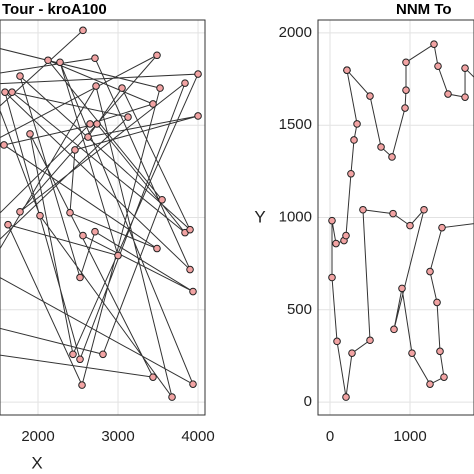 The image size is (474, 474). Describe the element at coordinates (295, 124) in the screenshot. I see `y-tick-label: 1500` at that location.